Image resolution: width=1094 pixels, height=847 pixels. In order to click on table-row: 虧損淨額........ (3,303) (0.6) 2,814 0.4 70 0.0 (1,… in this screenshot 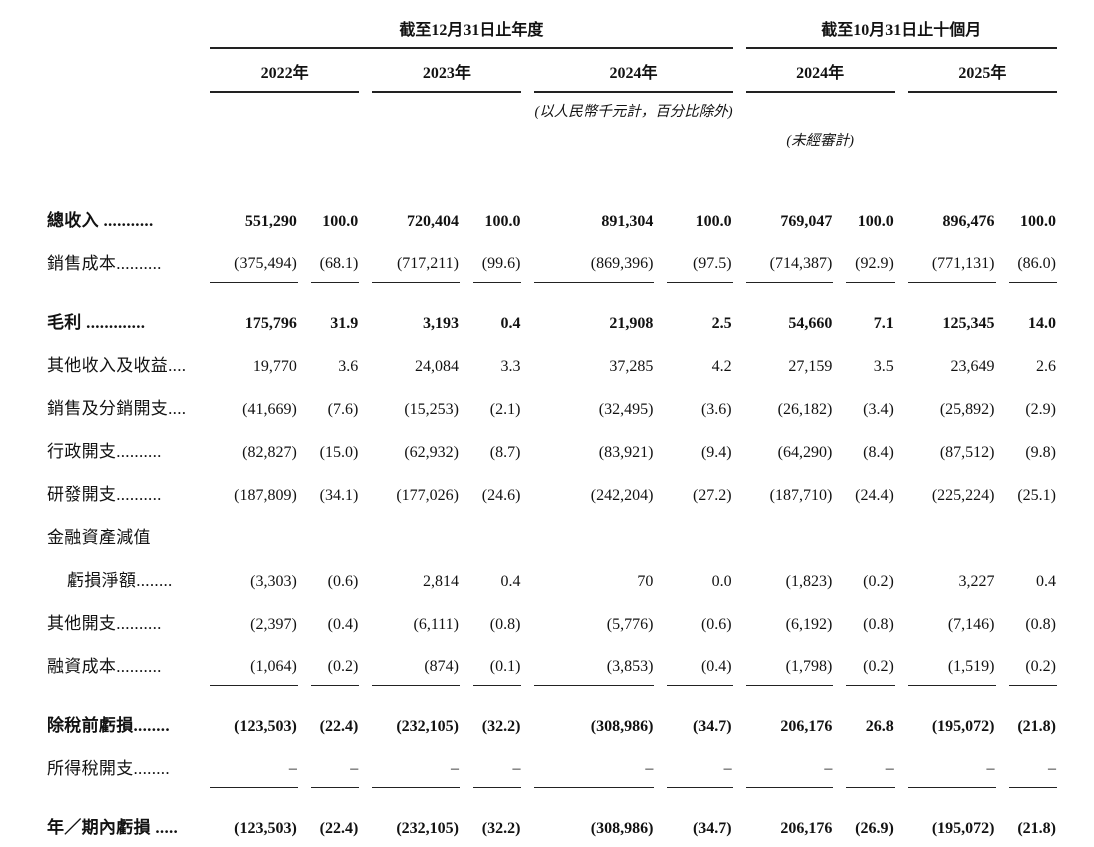, I will do `click(552, 578)`.